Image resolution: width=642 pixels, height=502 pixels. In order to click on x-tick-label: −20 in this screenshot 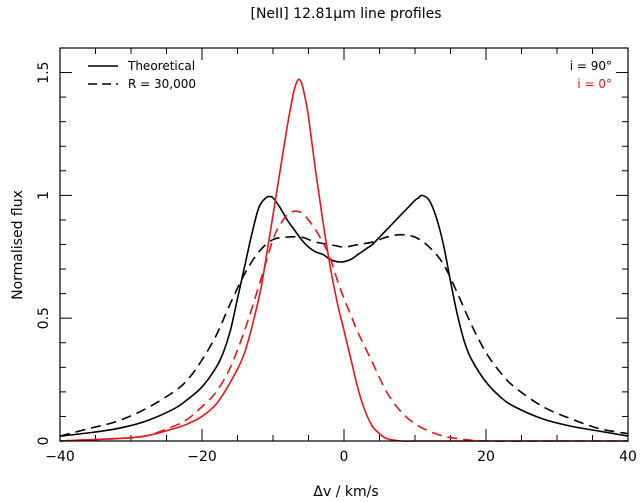, I will do `click(202, 457)`.